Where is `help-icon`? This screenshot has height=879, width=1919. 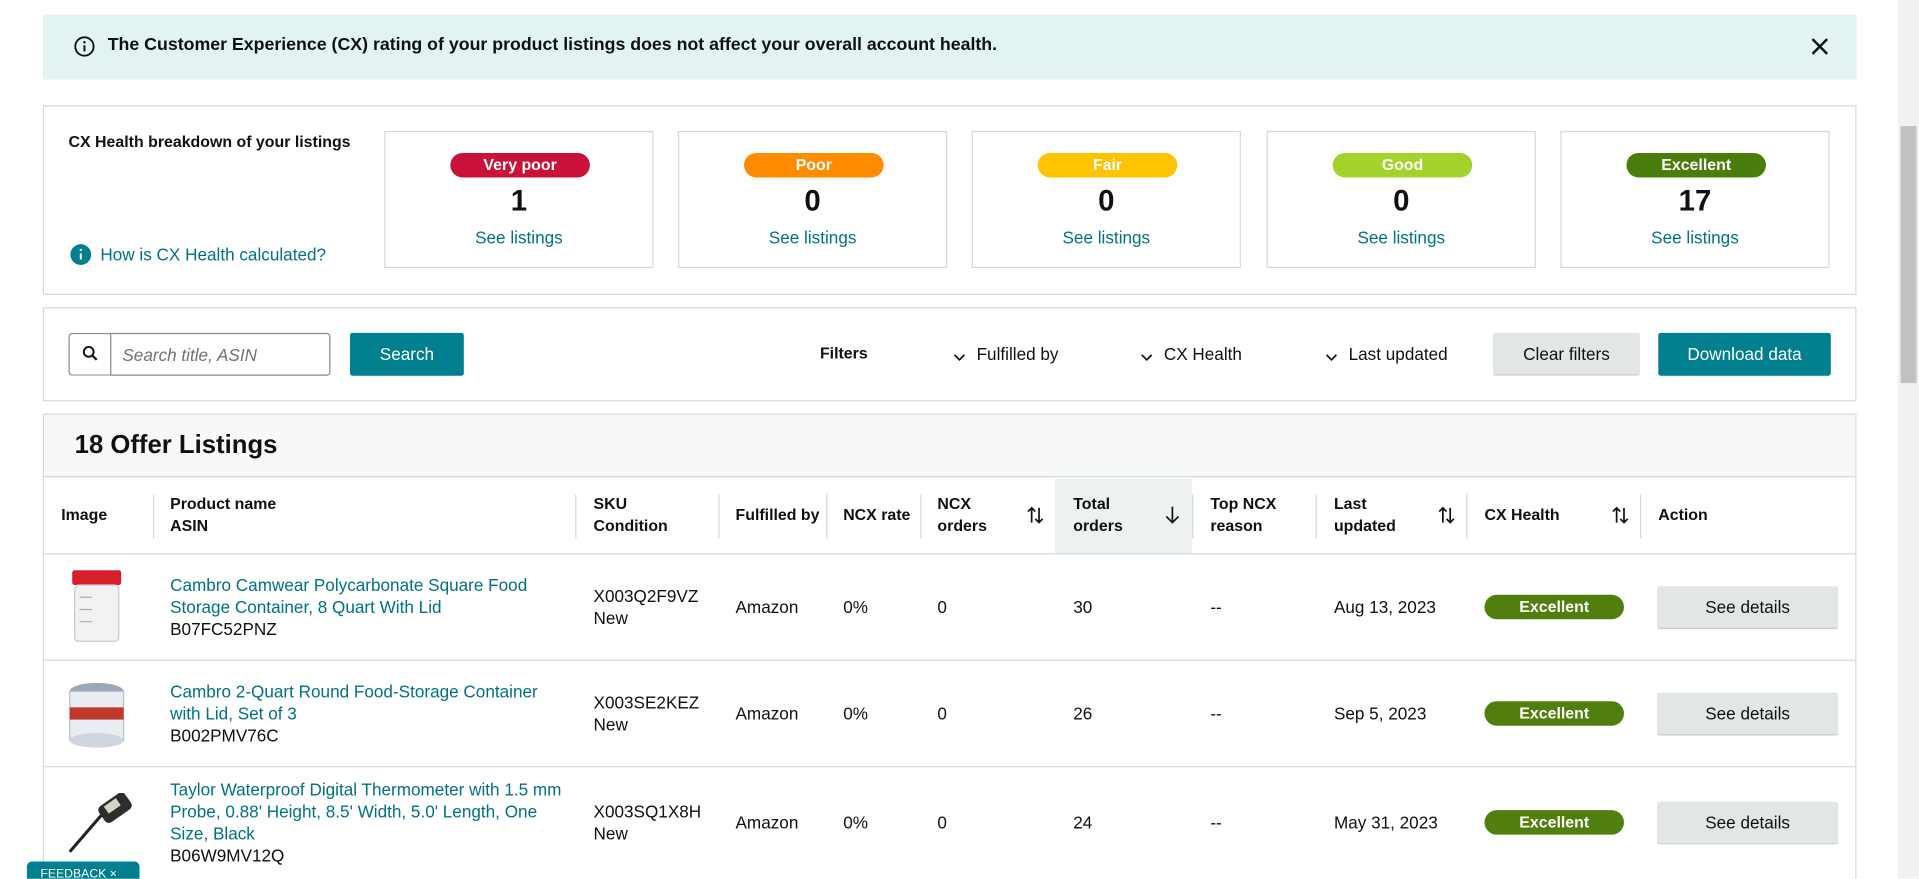 help-icon is located at coordinates (81, 254).